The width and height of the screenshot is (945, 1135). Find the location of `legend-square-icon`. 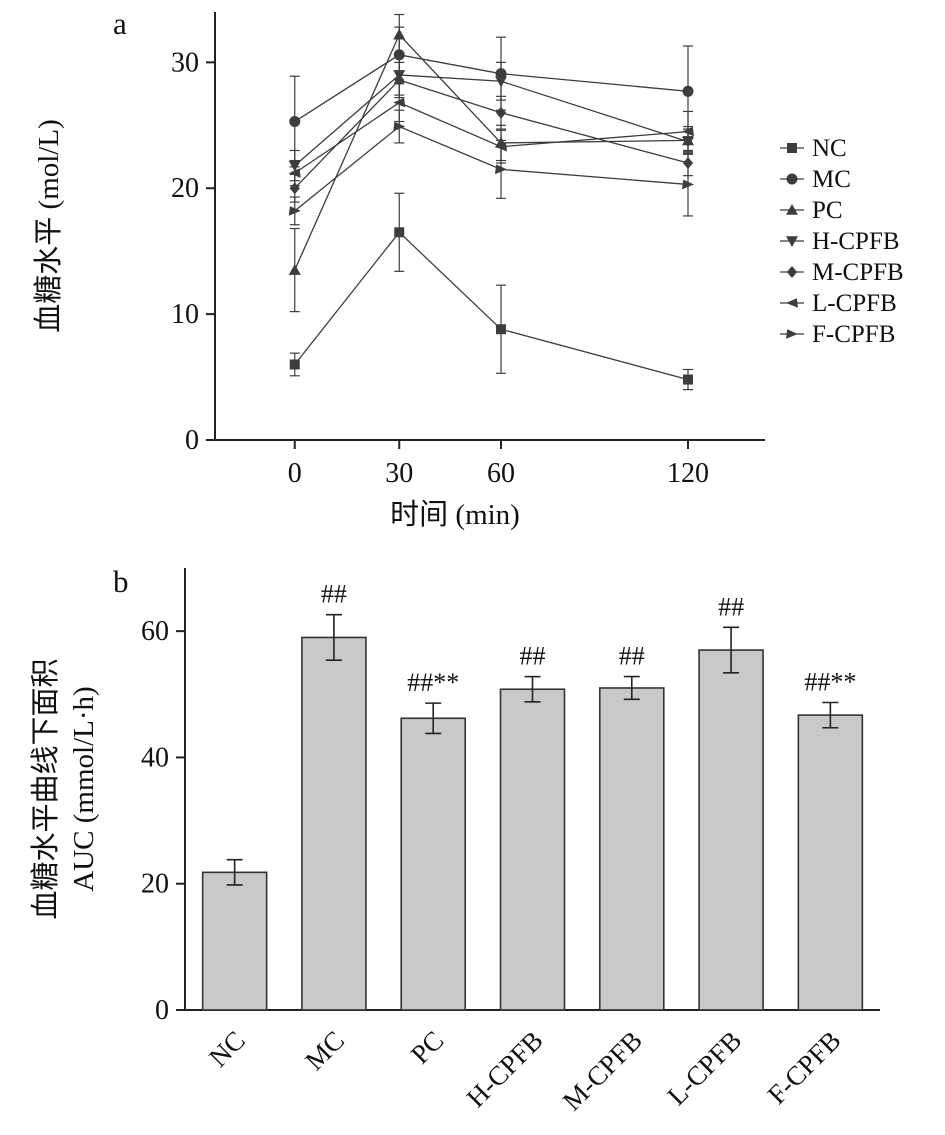

legend-square-icon is located at coordinates (792, 148).